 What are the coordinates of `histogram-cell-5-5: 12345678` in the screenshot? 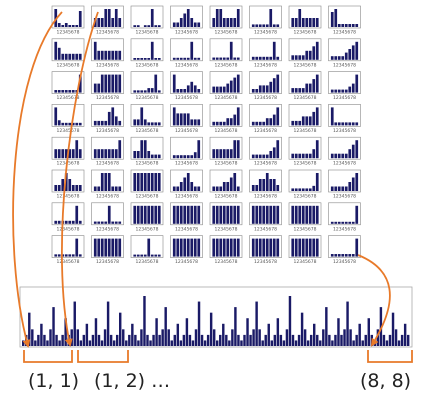 It's located at (226, 151).